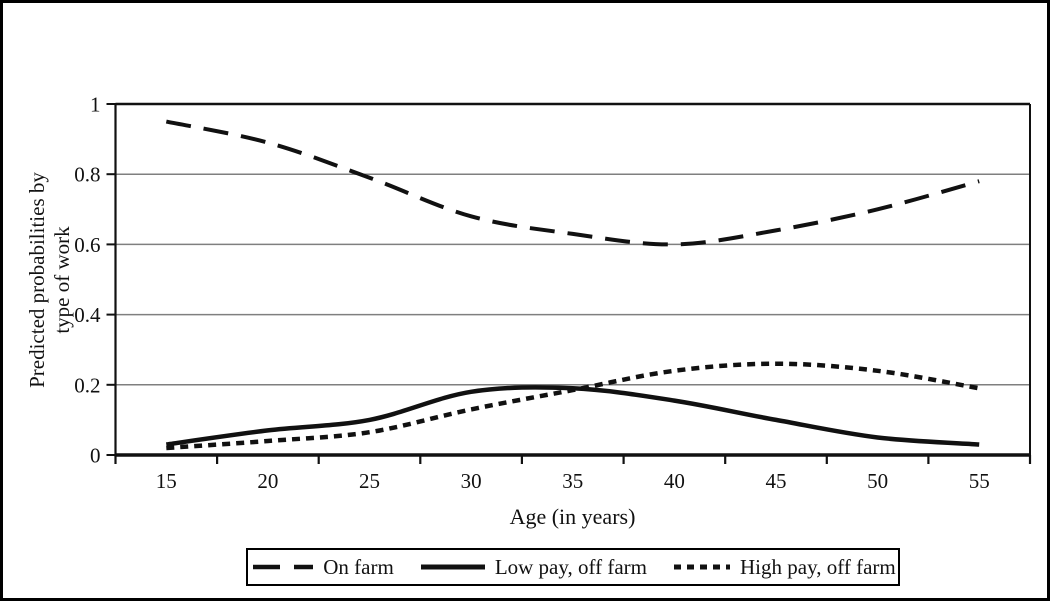  I want to click on y-tick-label: 0, so click(95, 456).